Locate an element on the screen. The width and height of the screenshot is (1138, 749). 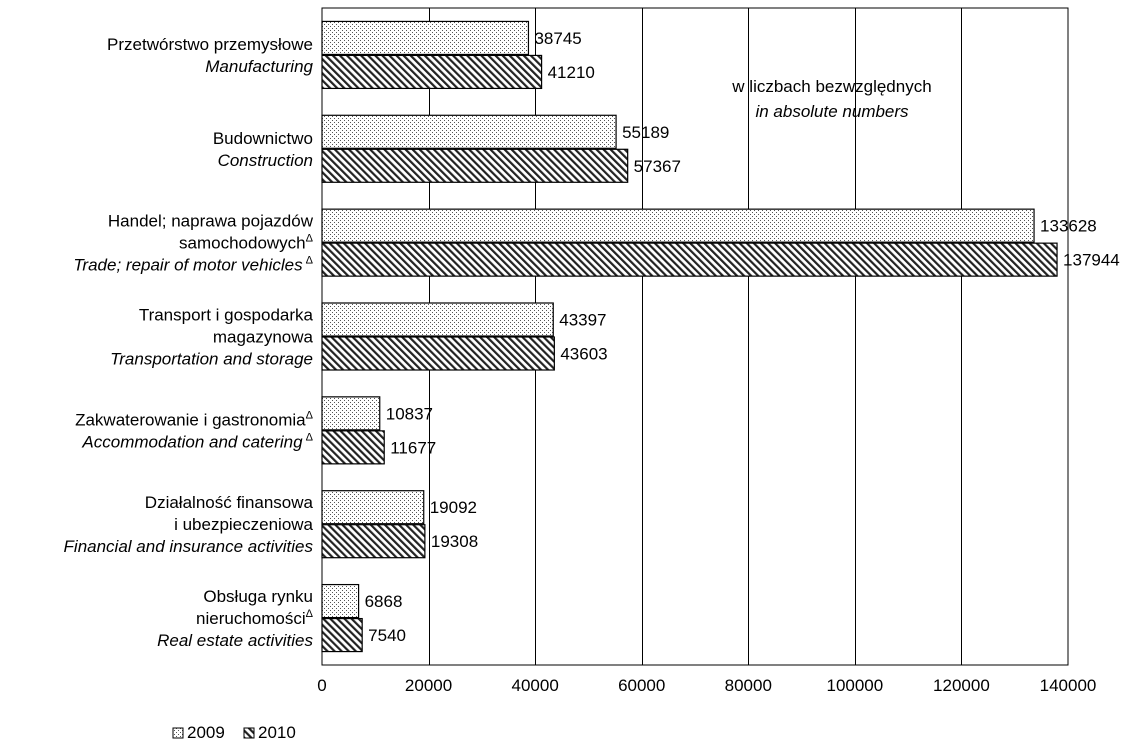
category-label-en: Transportation and storage is located at coordinates (211, 359).